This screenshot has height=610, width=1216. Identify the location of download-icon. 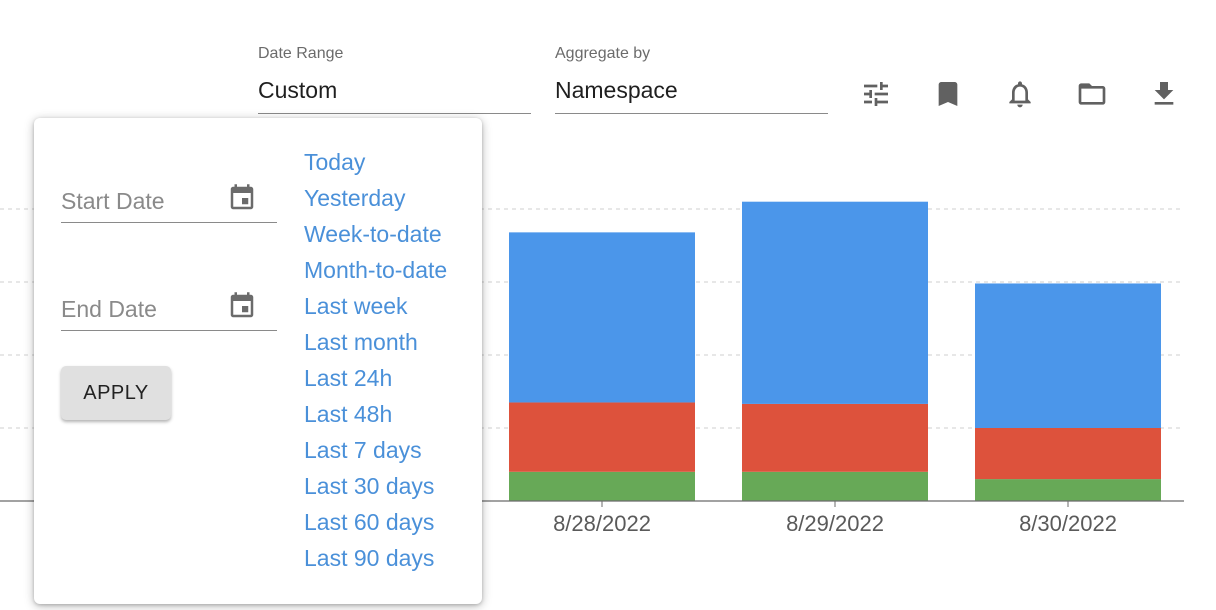
(1164, 94).